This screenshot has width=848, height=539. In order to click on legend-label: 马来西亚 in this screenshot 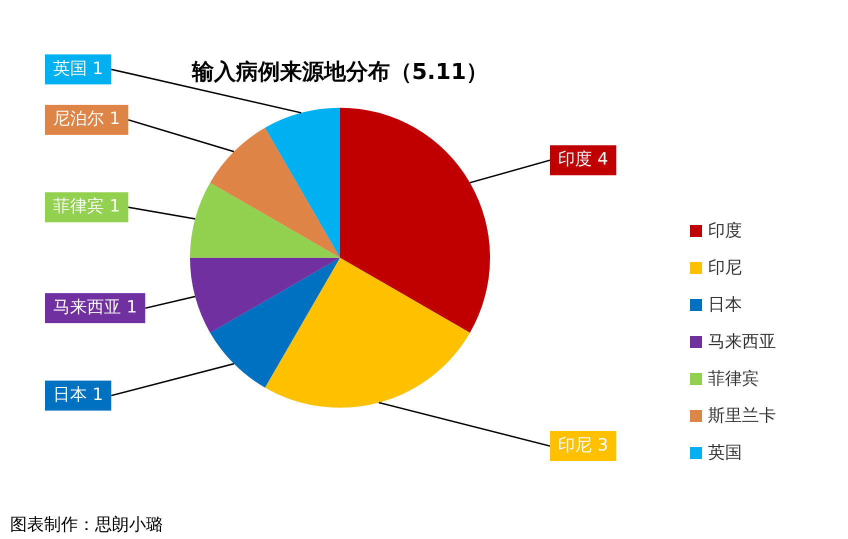, I will do `click(742, 342)`.